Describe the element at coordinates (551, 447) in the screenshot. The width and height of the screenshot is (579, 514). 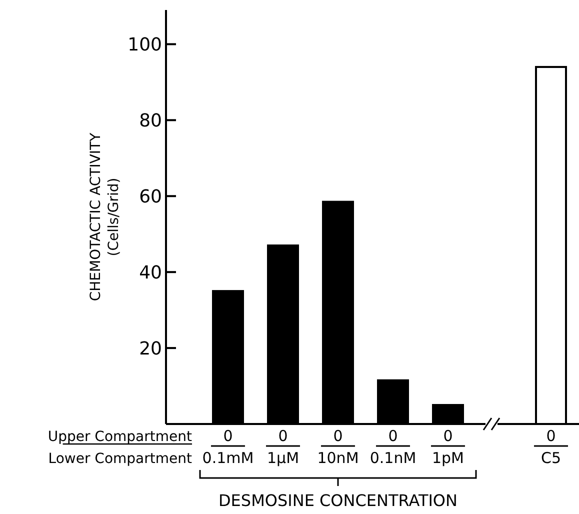
I see `x-tick-label: 0 C5` at that location.